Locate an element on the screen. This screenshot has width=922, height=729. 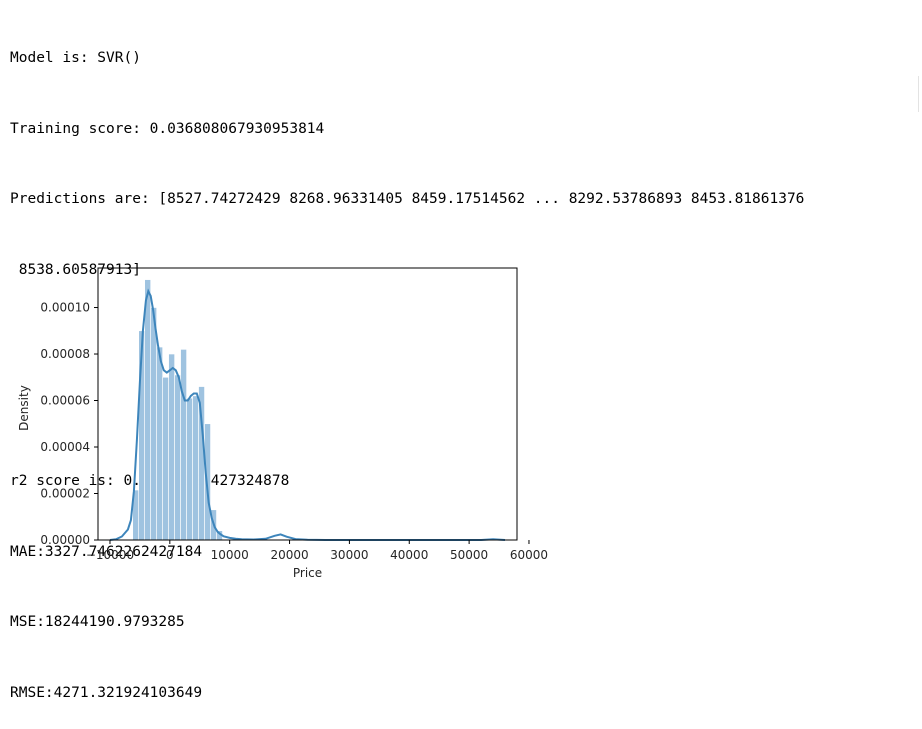
y-tick-label: 0.00006 is located at coordinates (65, 401).